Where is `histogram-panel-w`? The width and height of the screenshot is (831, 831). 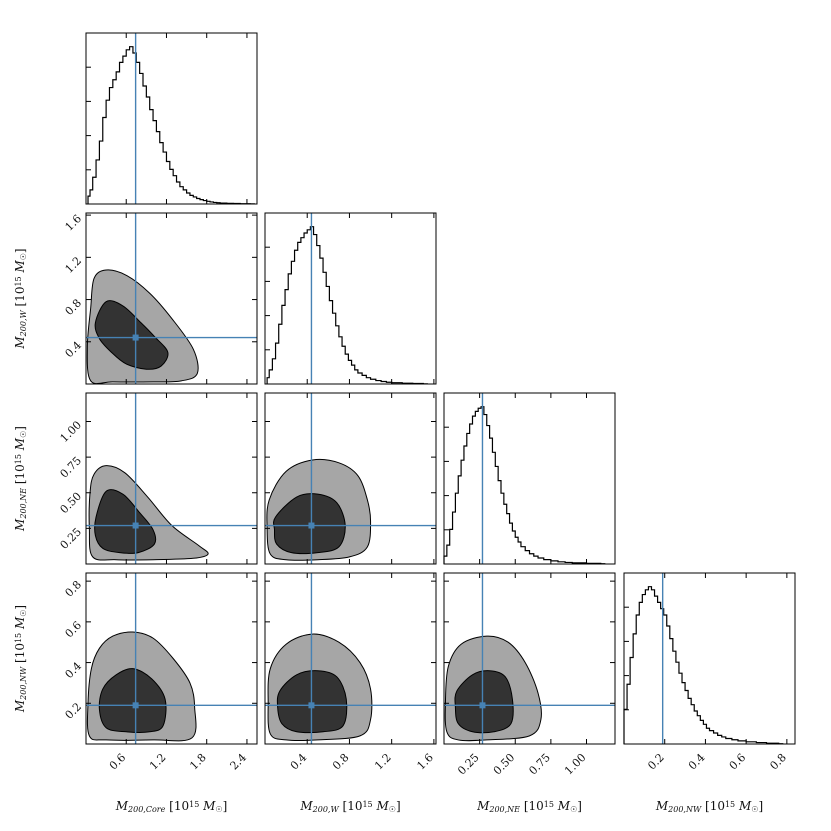 histogram-panel-w is located at coordinates (350, 298).